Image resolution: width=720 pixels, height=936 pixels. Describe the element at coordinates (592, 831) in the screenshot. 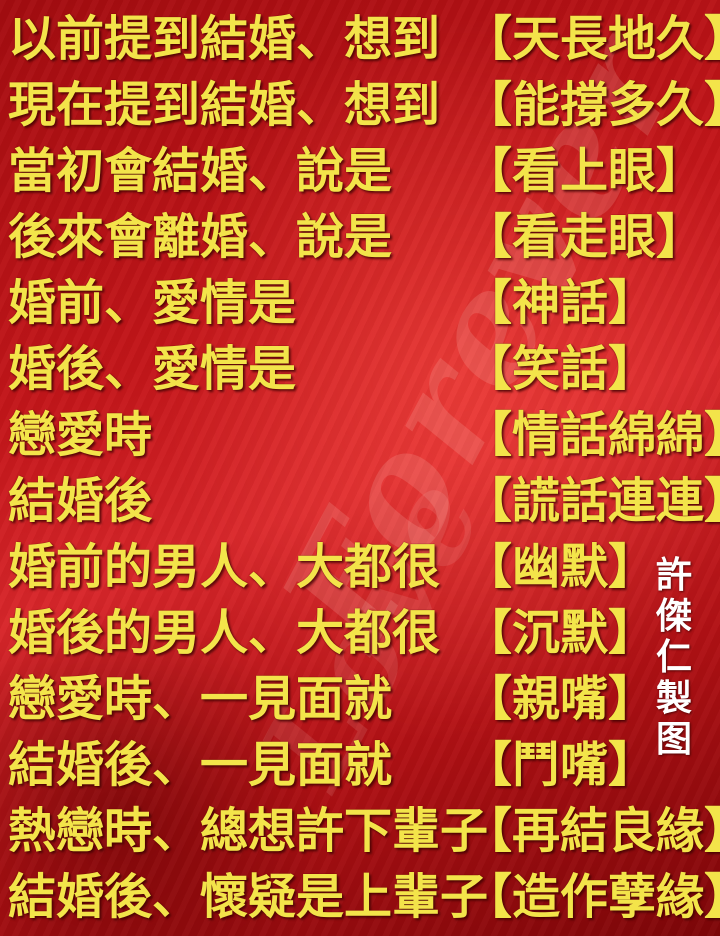

I see `line-13-right: 【再結良緣】` at that location.